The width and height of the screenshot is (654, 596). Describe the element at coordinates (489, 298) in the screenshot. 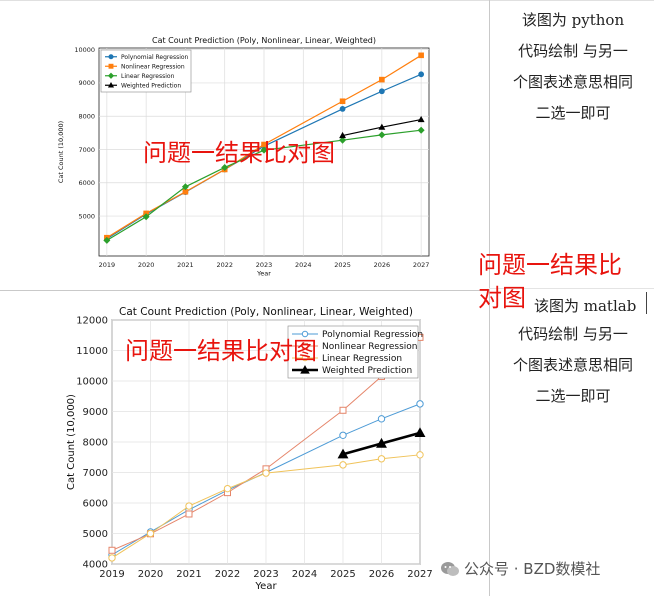

I see `column-divider` at that location.